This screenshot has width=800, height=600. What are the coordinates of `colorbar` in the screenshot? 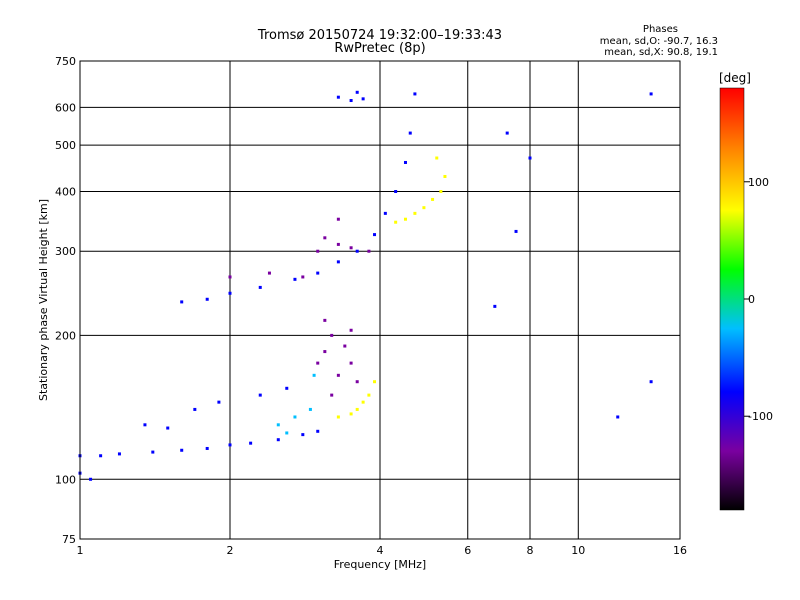 It's located at (732, 299).